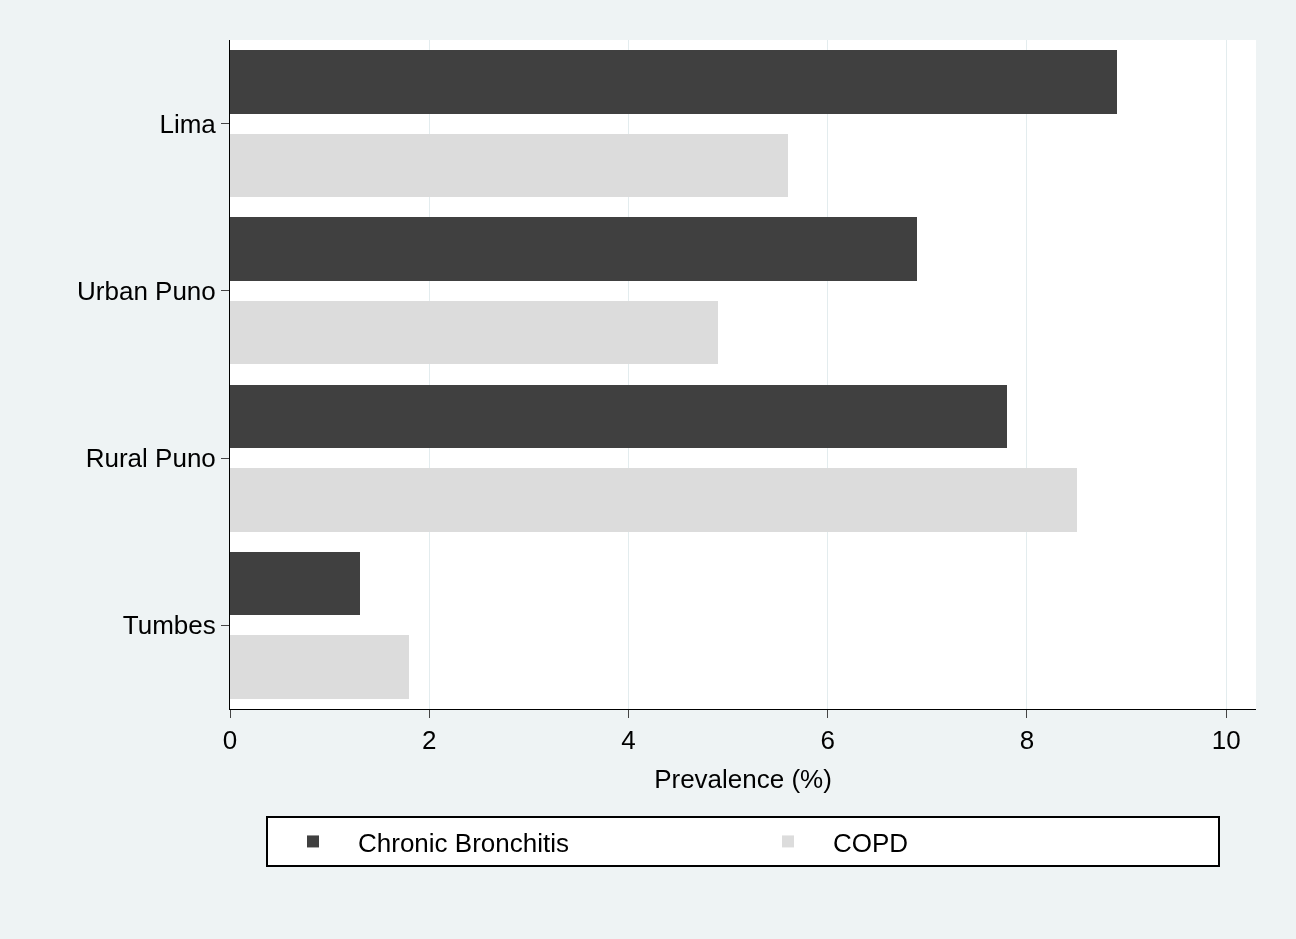 Image resolution: width=1296 pixels, height=939 pixels. What do you see at coordinates (1226, 740) in the screenshot?
I see `x-tick-label: 10` at bounding box center [1226, 740].